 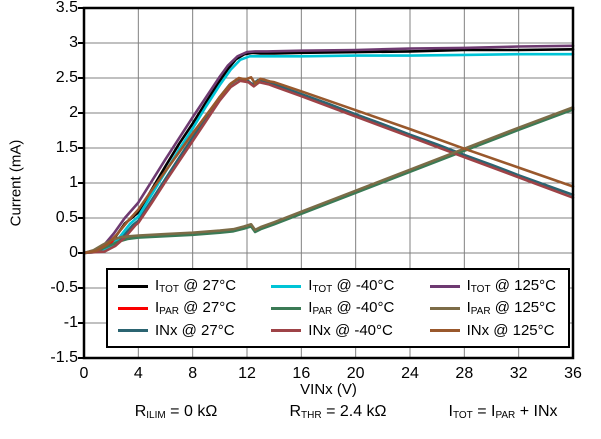 I want to click on subscript-text: ILIM, so click(x=156, y=415).